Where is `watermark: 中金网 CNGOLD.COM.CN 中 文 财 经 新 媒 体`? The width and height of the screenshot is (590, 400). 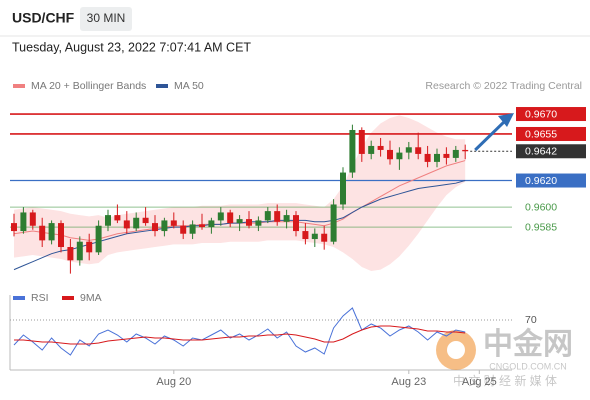
watermark: 中金网 CNGOLD.COM.CN 中 文 财 经 新 媒 体 is located at coordinates (504, 357).